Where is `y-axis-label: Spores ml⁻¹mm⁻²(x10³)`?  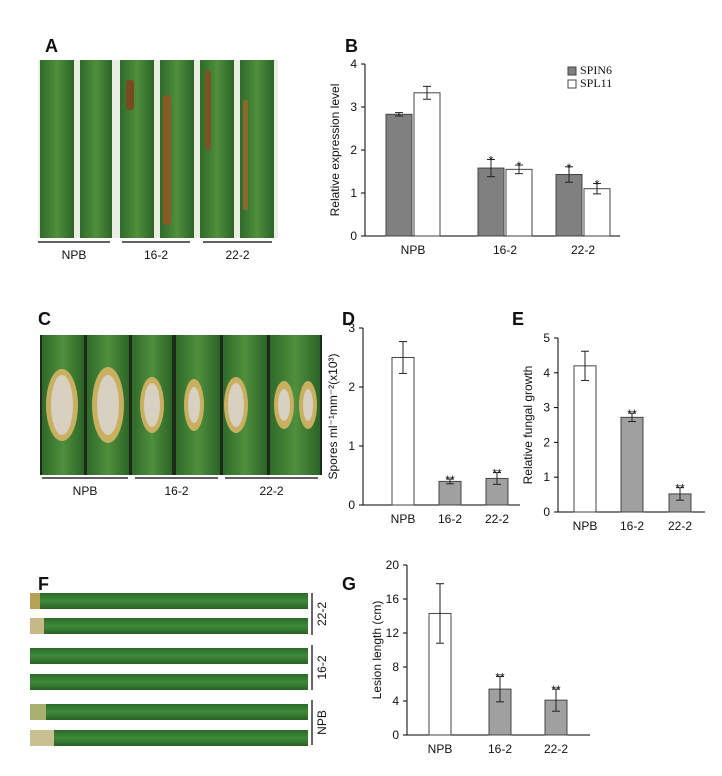
y-axis-label: Spores ml⁻¹mm⁻²(x10³) is located at coordinates (333, 416).